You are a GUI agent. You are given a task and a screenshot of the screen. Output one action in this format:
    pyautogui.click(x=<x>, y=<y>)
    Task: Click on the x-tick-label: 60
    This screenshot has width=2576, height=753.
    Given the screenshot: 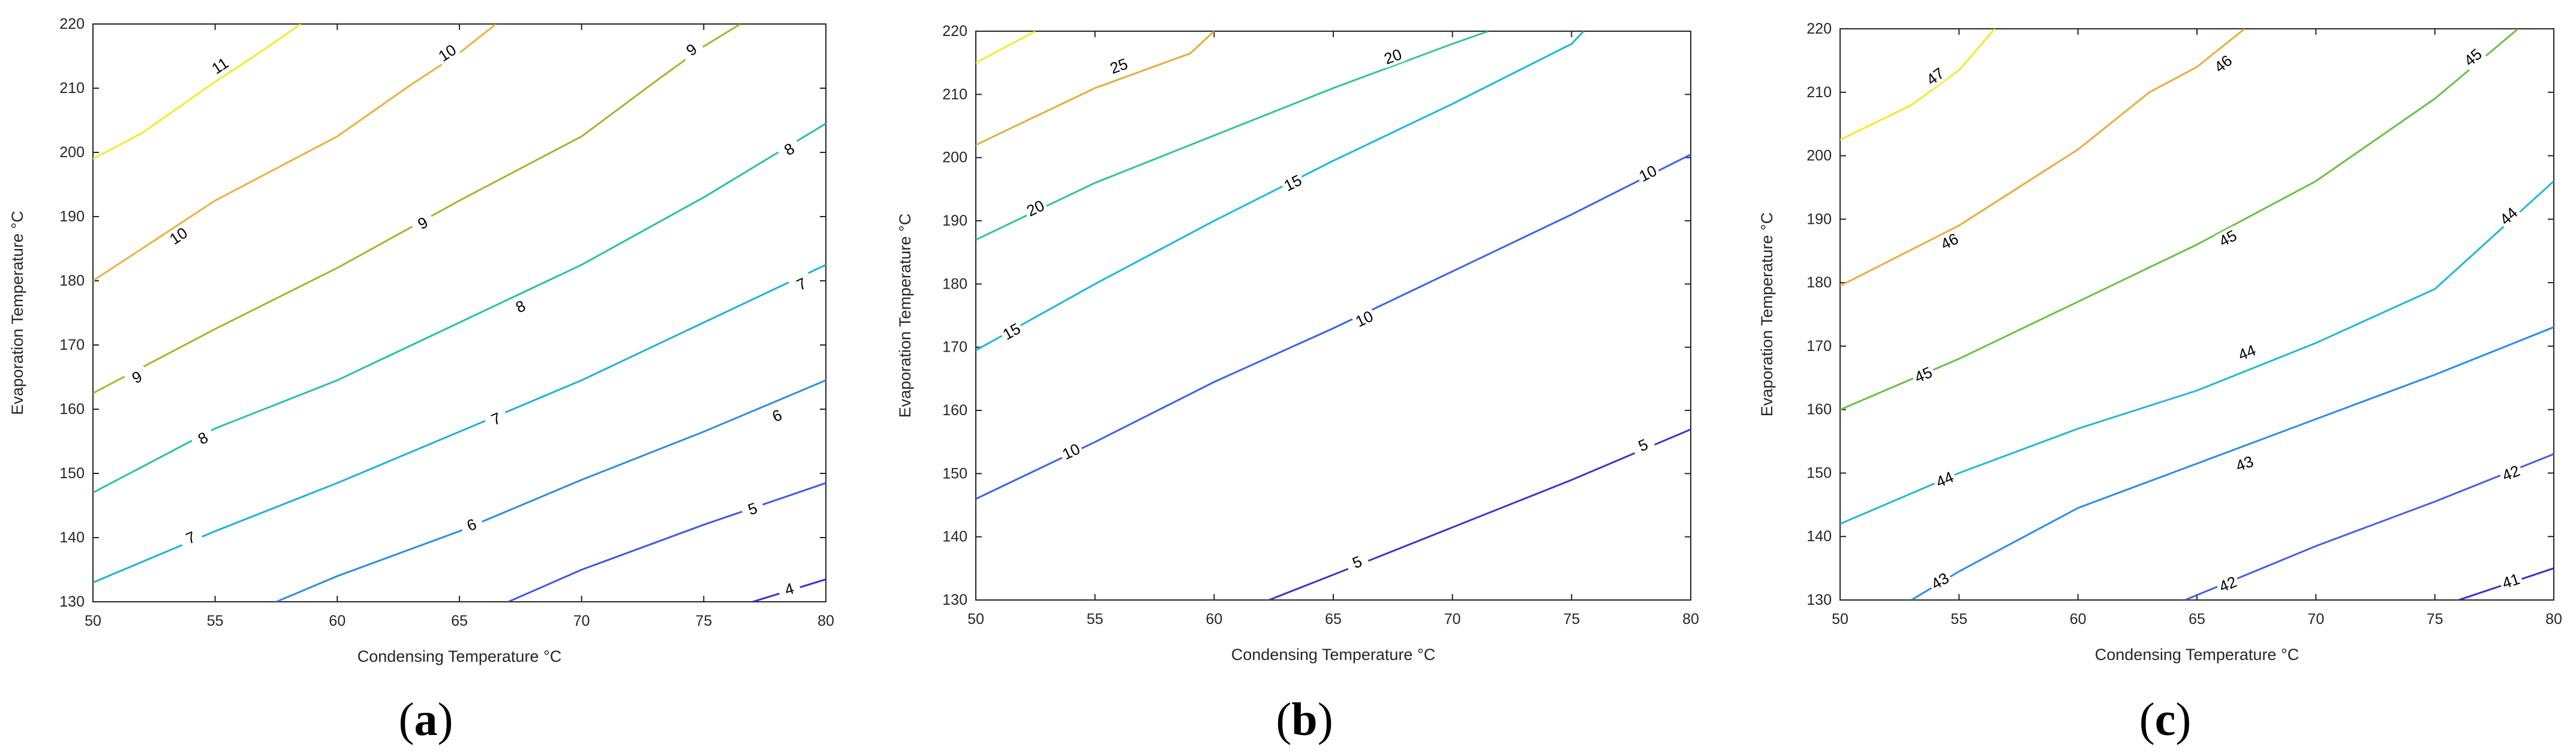 What is the action you would take?
    pyautogui.click(x=337, y=621)
    